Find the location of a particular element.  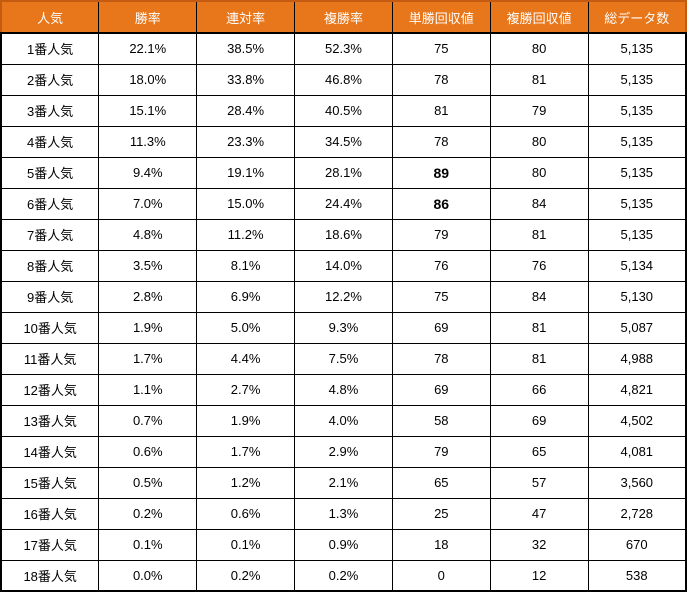

table-row: 10番人気 1.9% 5.0% 9.3% 69 81 5,087 is located at coordinates (343, 327).